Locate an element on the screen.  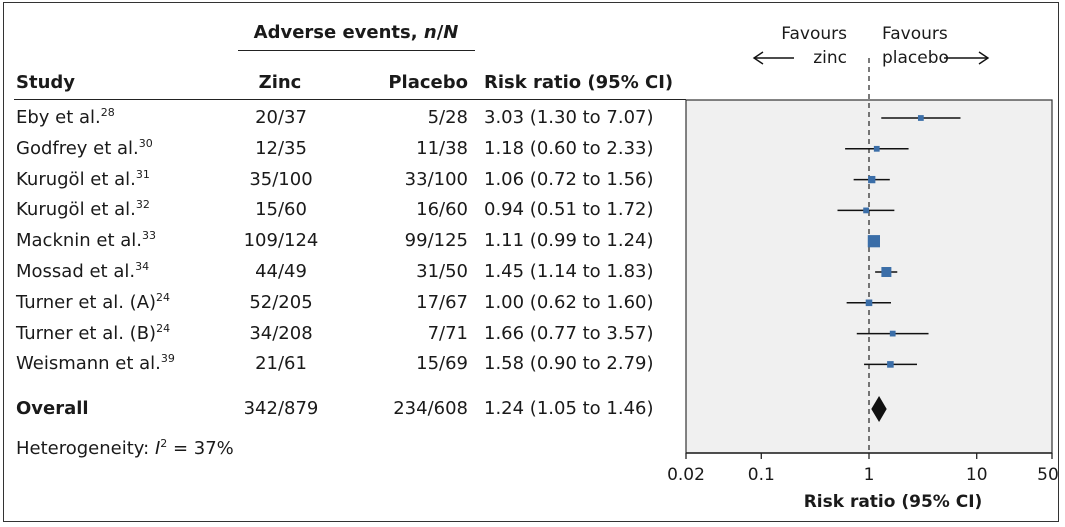
x-axis: 0.02 0.1 1 10 50 is located at coordinates (863, 468).